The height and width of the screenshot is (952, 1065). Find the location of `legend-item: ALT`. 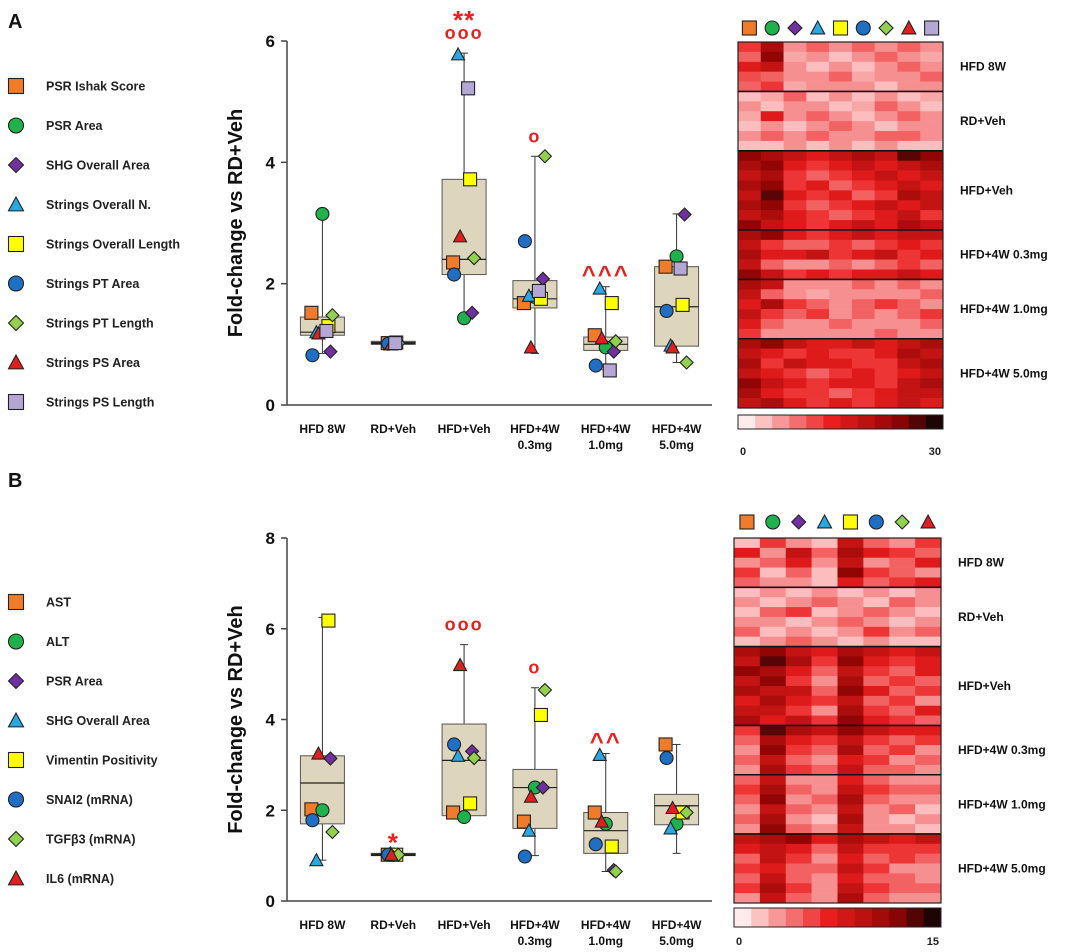

legend-item: ALT is located at coordinates (38, 641).